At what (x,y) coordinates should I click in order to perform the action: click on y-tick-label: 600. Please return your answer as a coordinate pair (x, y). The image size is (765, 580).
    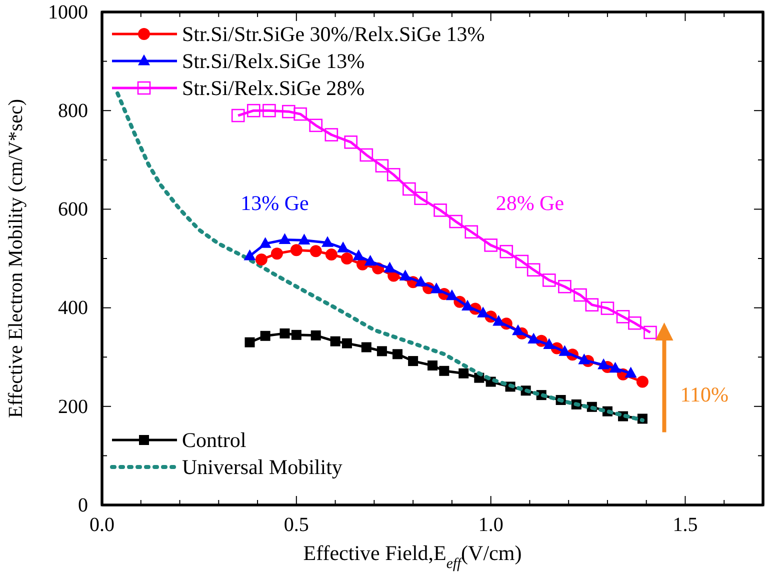
    Looking at the image, I should click on (73, 209).